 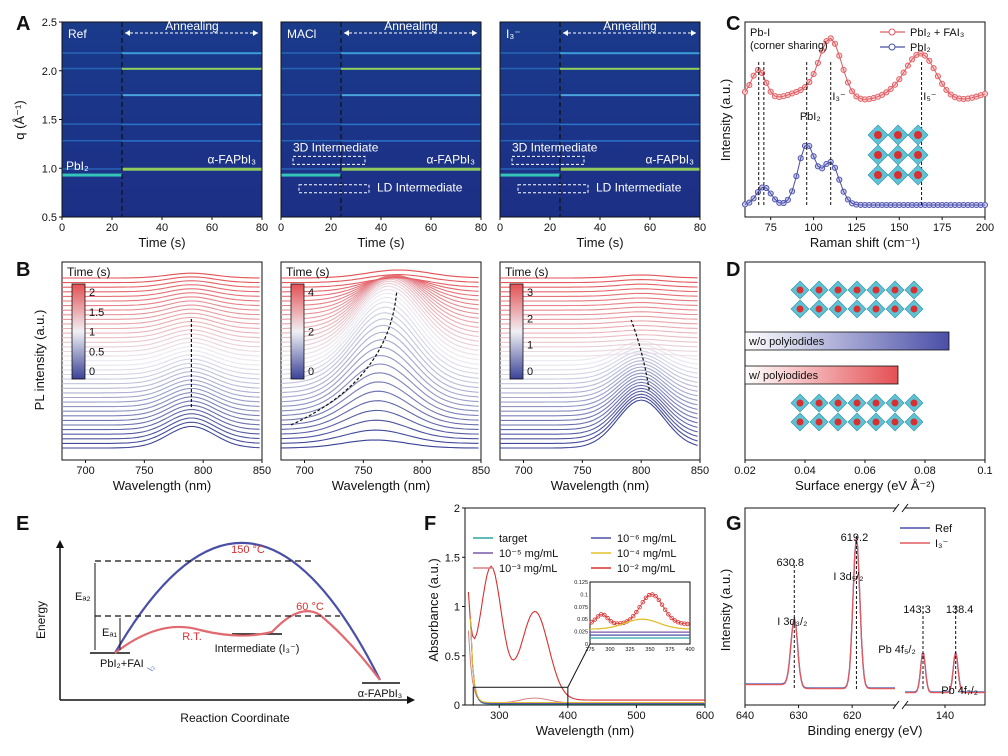 What do you see at coordinates (646, 554) in the screenshot?
I see `legend-label: 10⁻⁴ mg/mL` at bounding box center [646, 554].